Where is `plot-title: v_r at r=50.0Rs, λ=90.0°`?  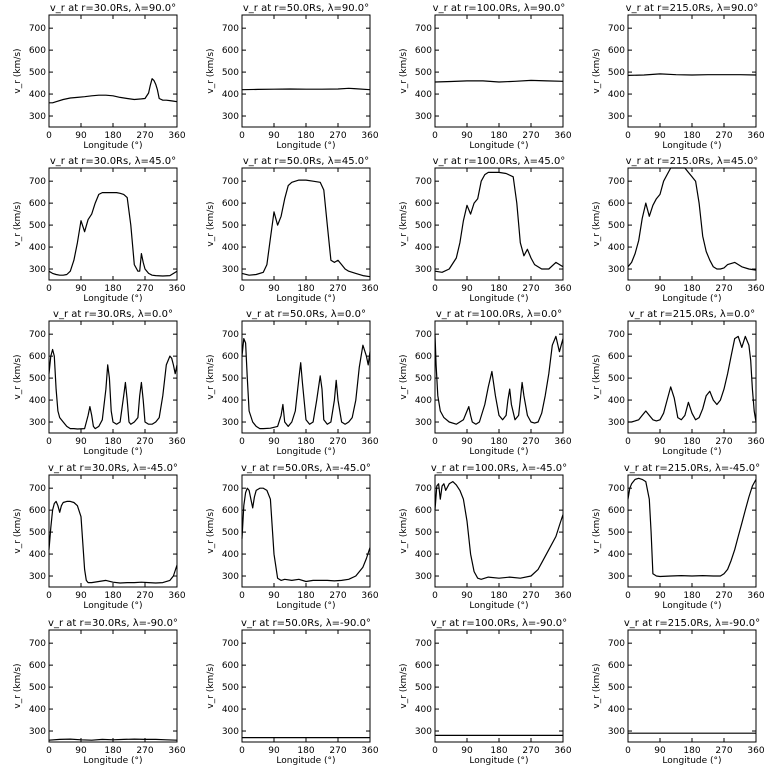
plot-title: v_r at r=50.0Rs, λ=90.0° is located at coordinates (306, 8).